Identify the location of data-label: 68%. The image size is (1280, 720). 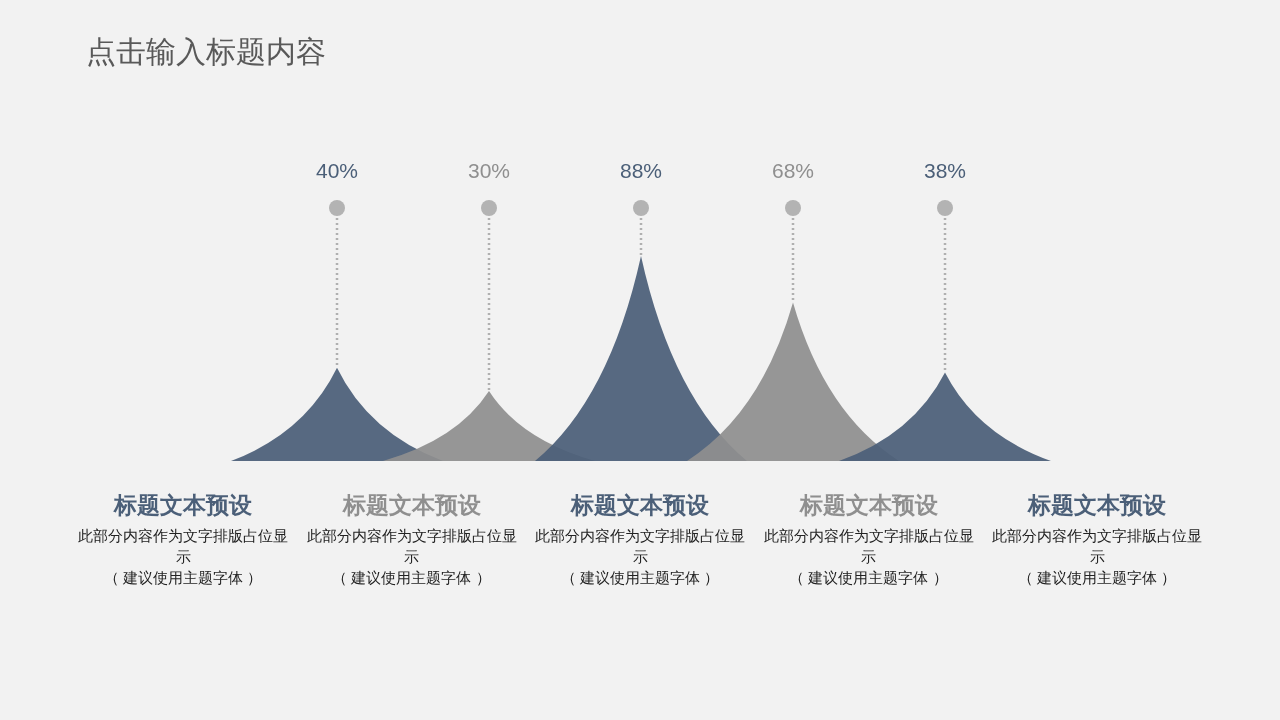
(793, 170).